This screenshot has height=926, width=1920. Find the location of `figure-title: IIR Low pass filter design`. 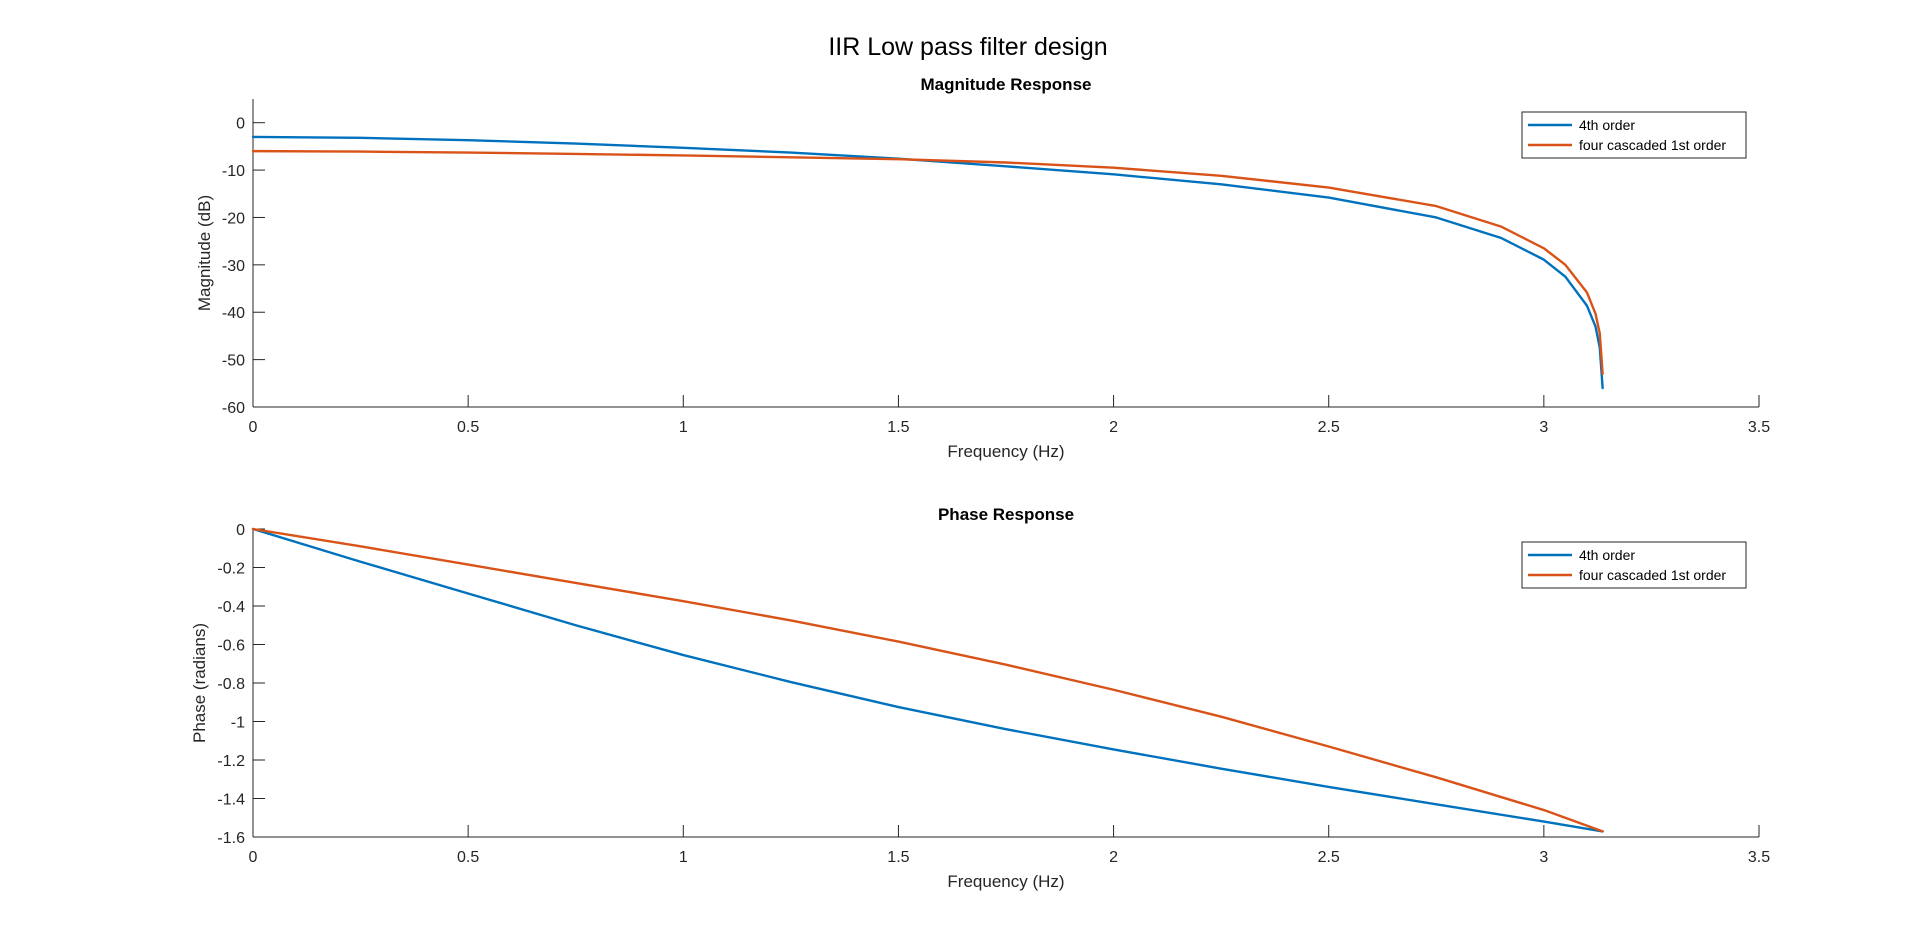

figure-title: IIR Low pass filter design is located at coordinates (967, 47).